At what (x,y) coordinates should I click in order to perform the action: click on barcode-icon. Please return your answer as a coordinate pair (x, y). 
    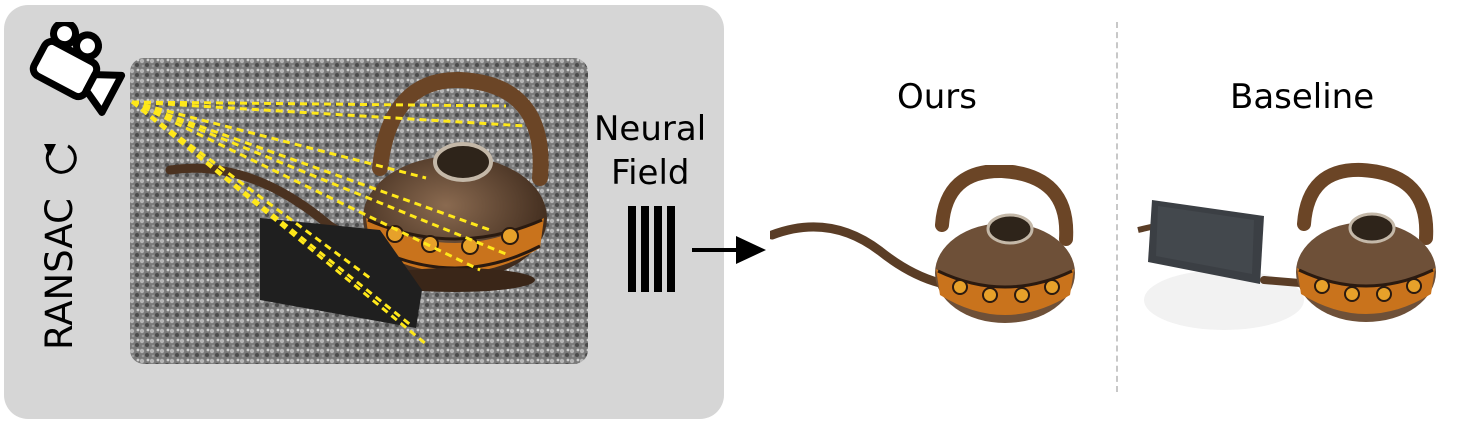
    Looking at the image, I should click on (651, 249).